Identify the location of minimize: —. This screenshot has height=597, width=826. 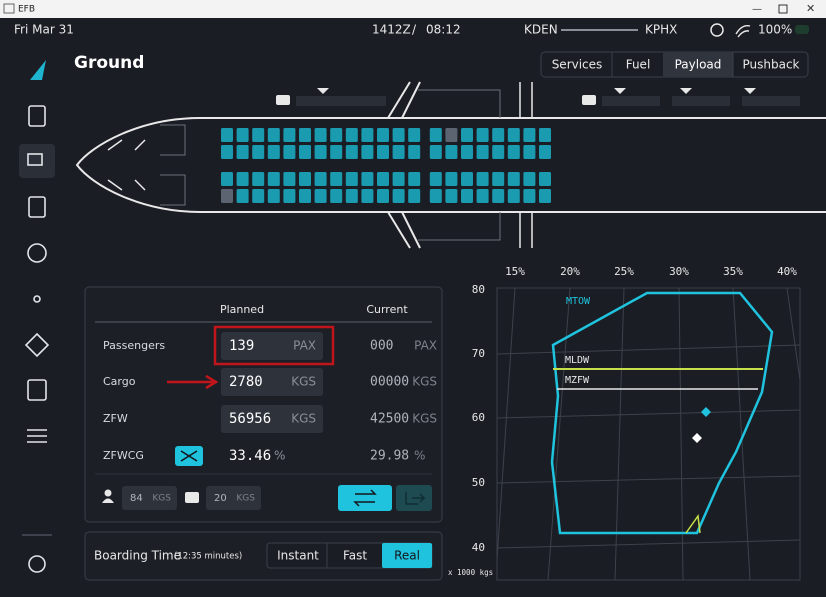
(757, 9).